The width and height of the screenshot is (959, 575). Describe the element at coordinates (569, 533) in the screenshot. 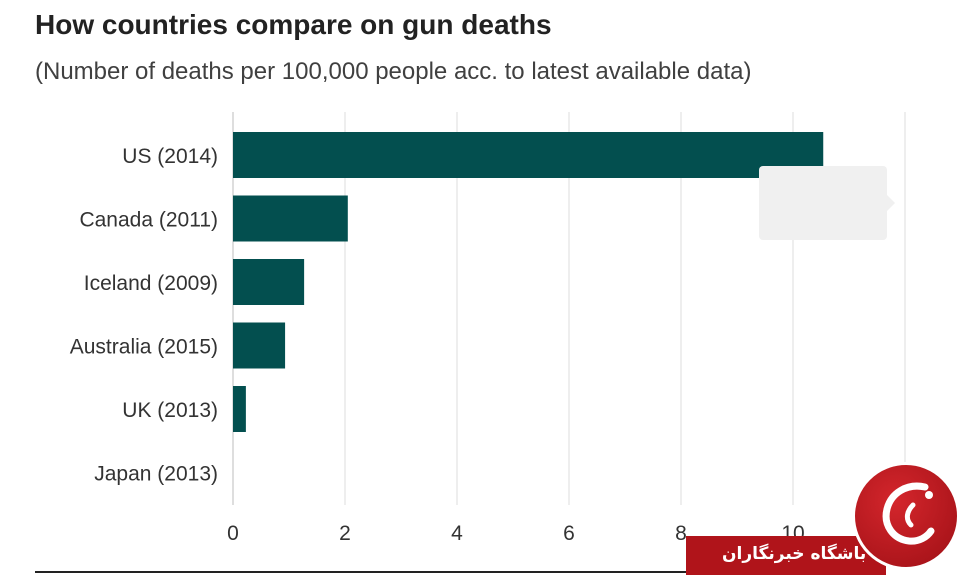

I see `x-tick-label: 6` at that location.